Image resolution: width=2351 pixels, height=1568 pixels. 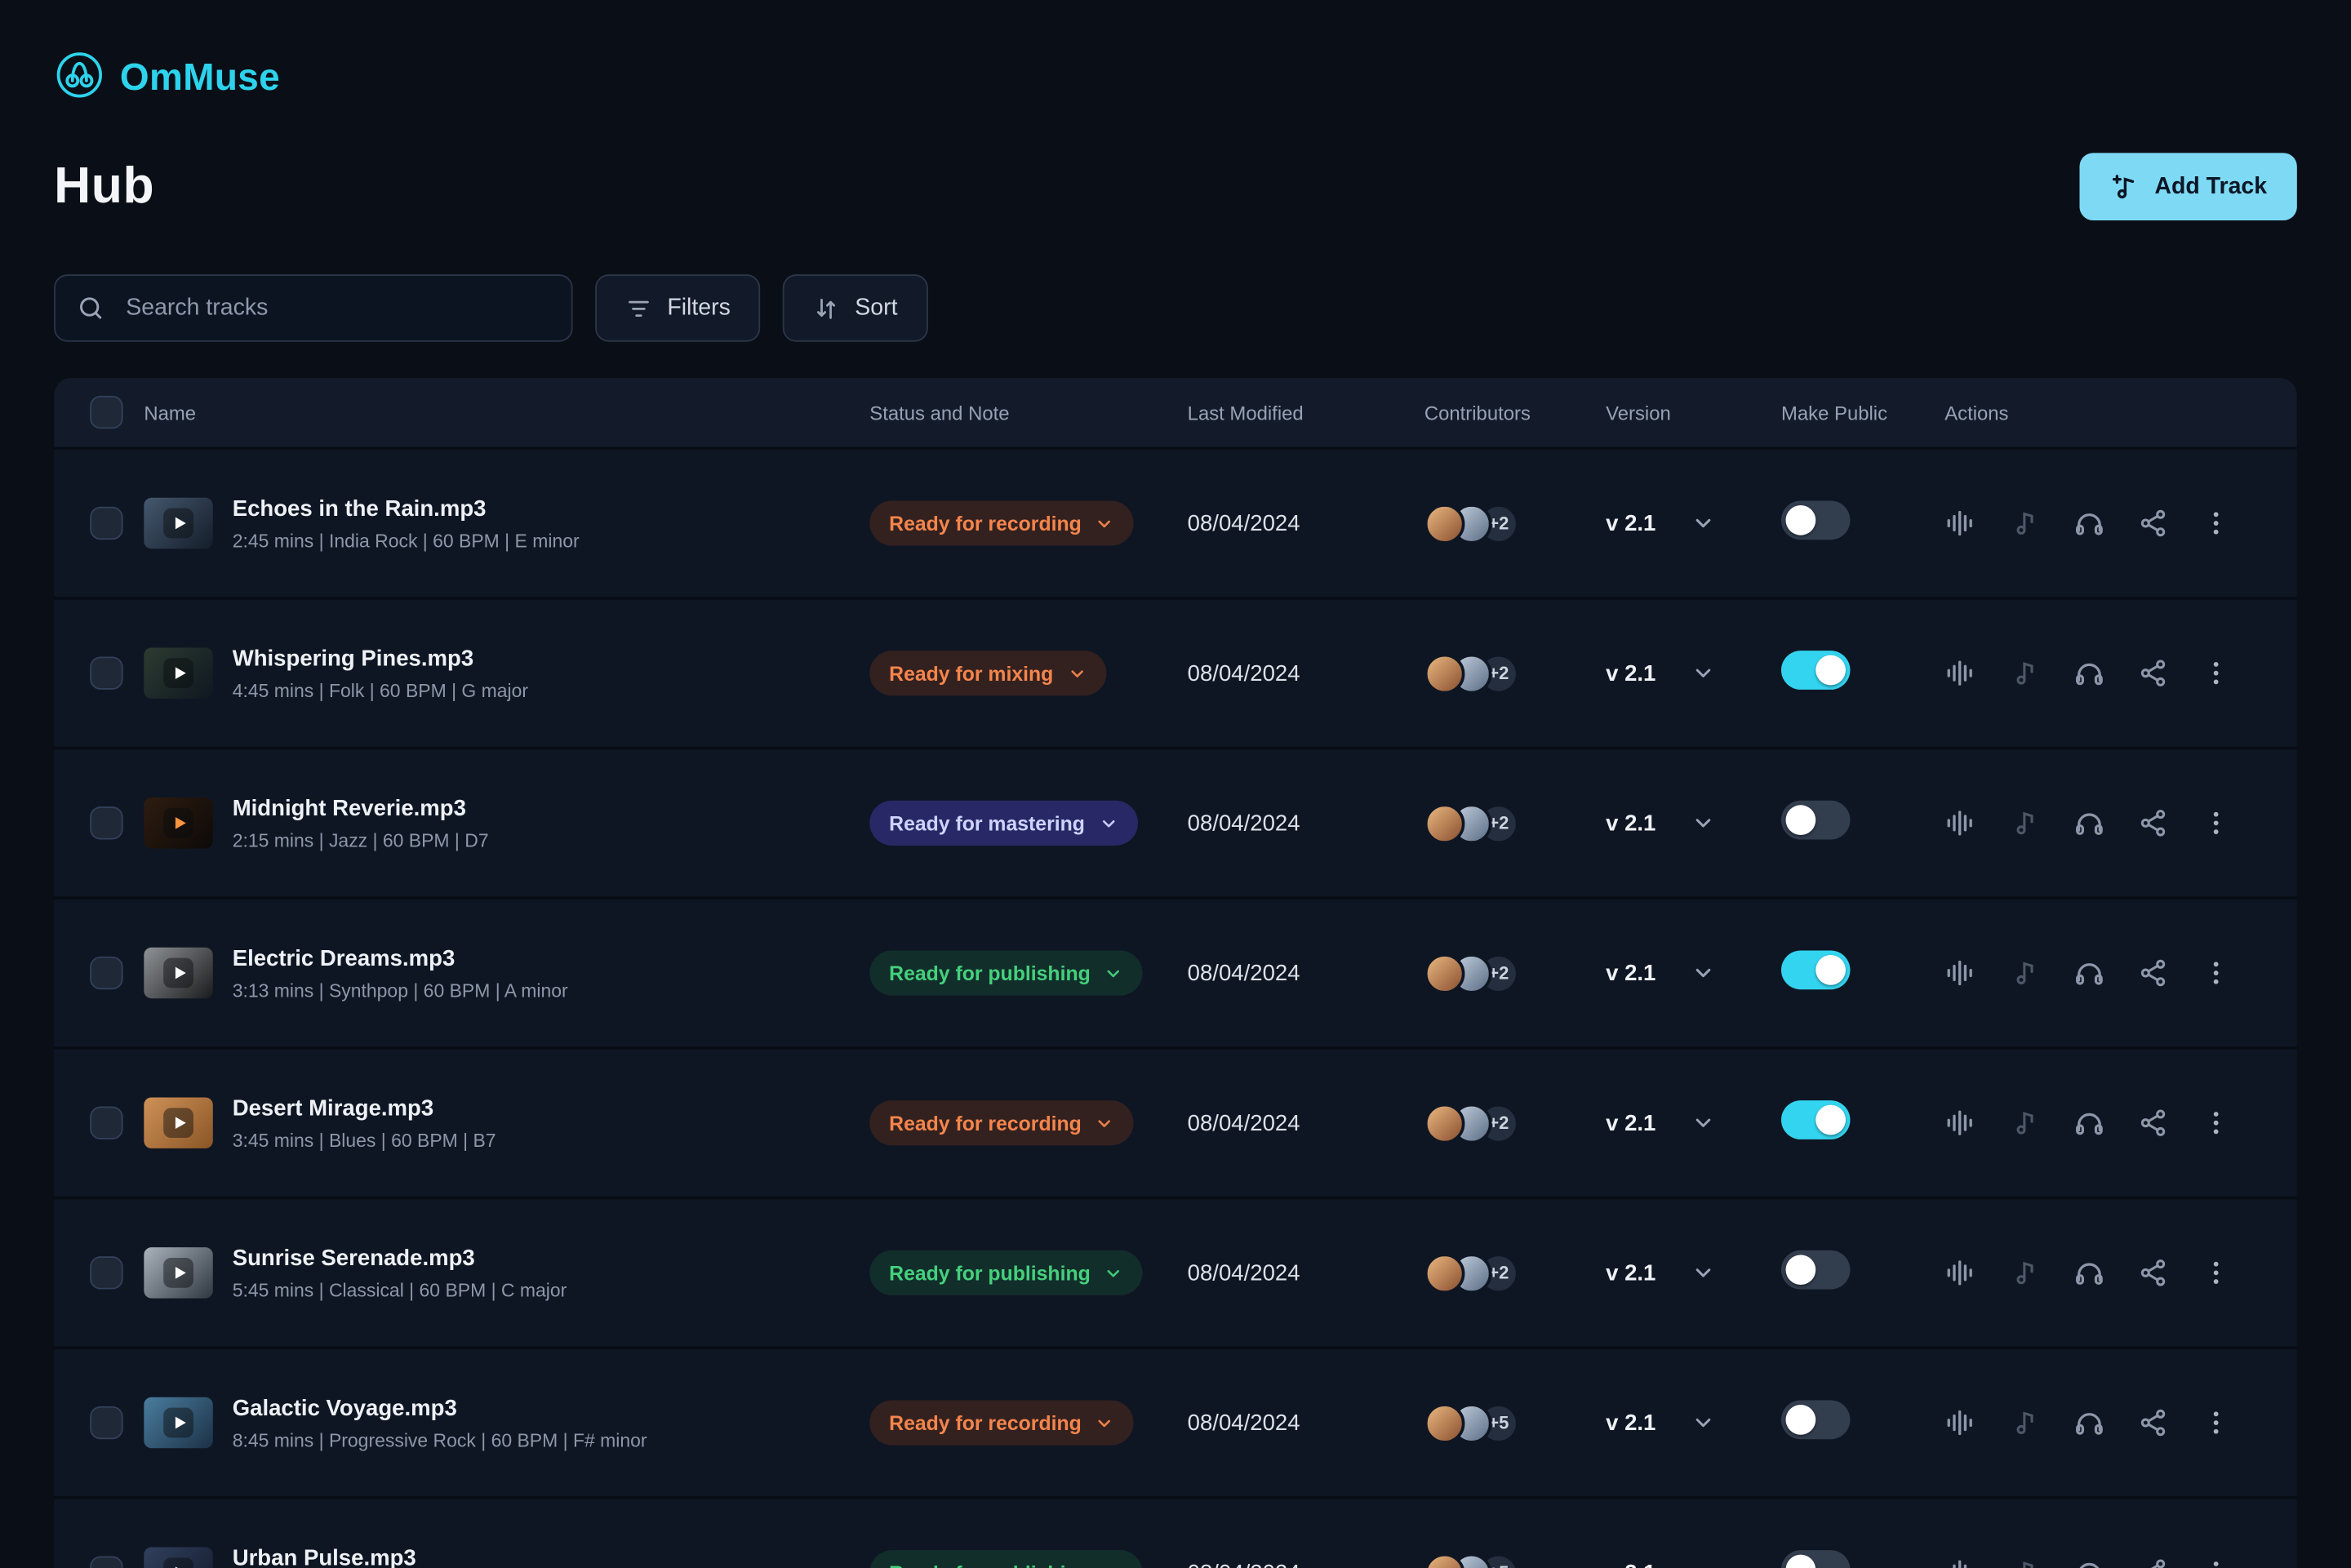 What do you see at coordinates (336, 308) in the screenshot?
I see `search-input` at bounding box center [336, 308].